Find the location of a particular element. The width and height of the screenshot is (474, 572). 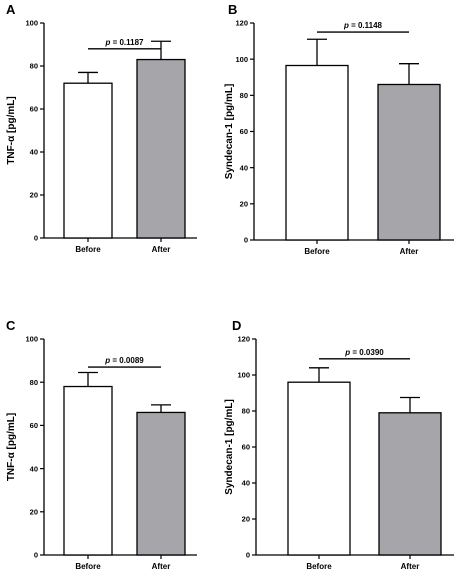

p-value-label: p = 0.1187 is located at coordinates (124, 42).